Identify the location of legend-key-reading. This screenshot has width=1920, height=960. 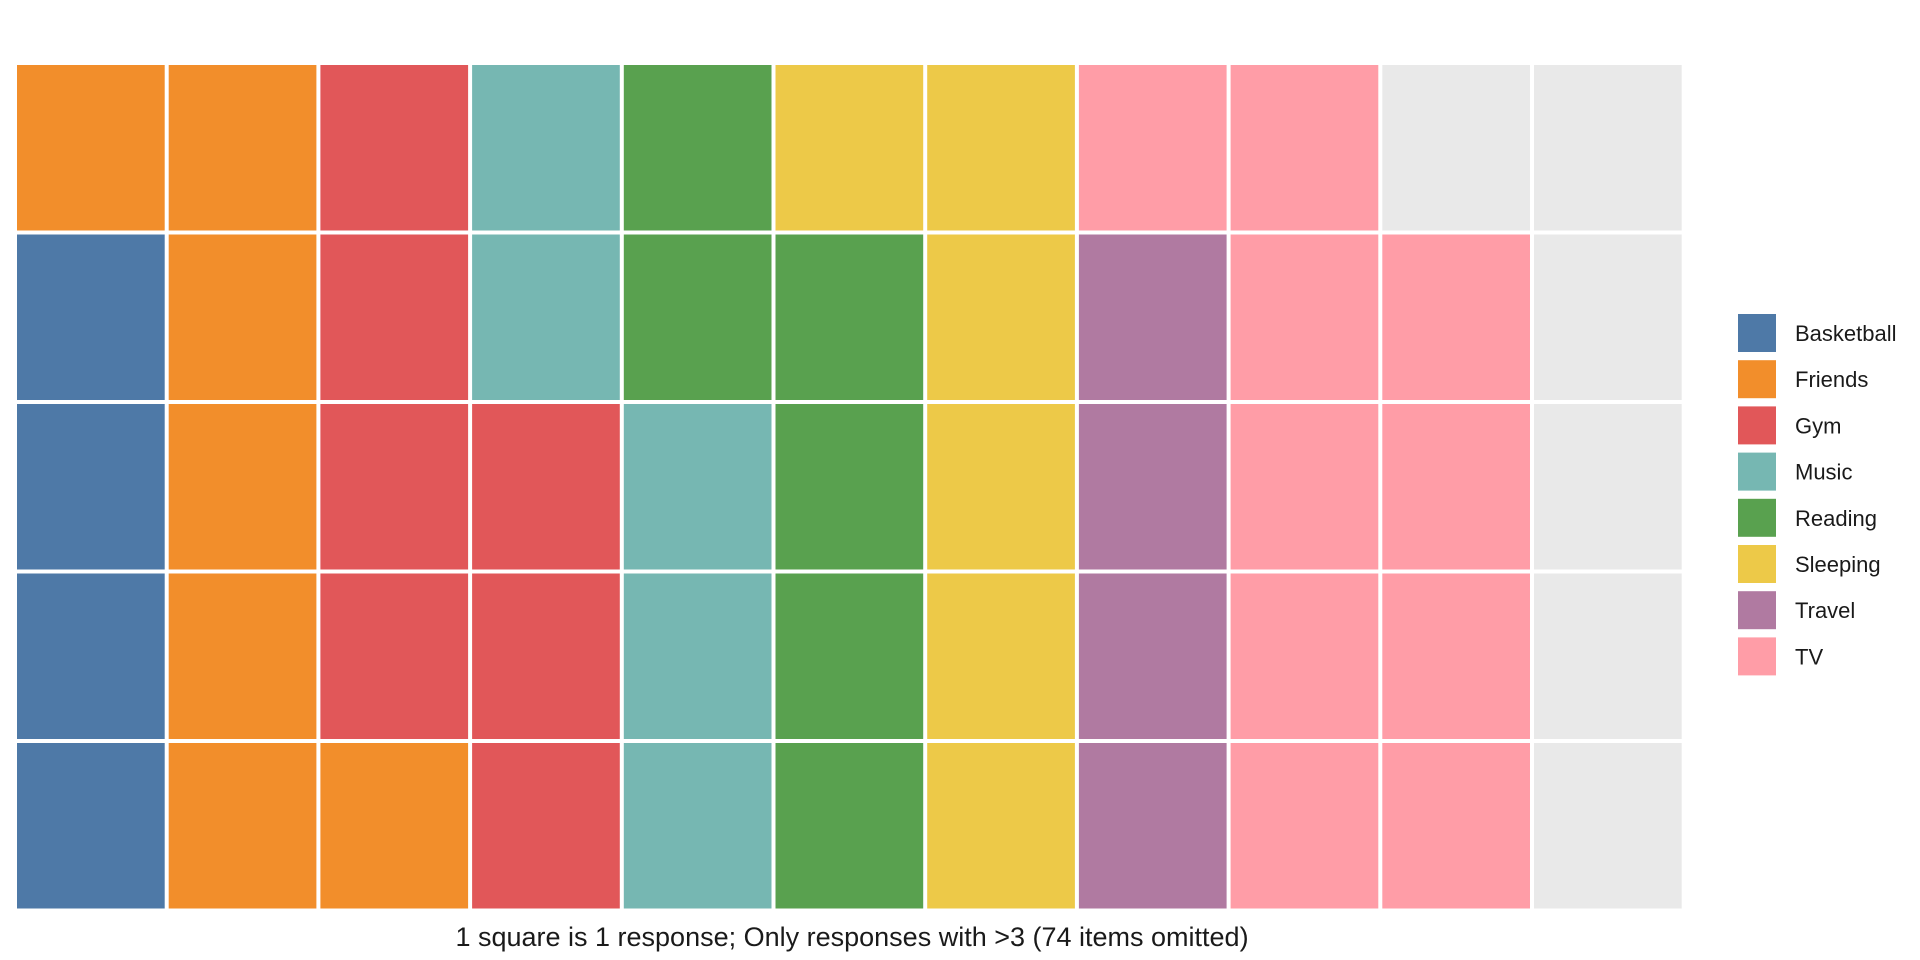
(1757, 517).